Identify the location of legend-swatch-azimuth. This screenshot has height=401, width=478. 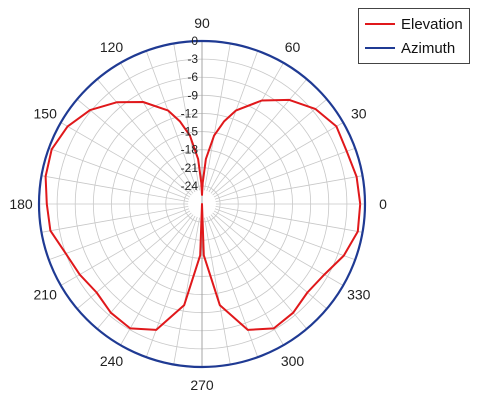
(380, 48).